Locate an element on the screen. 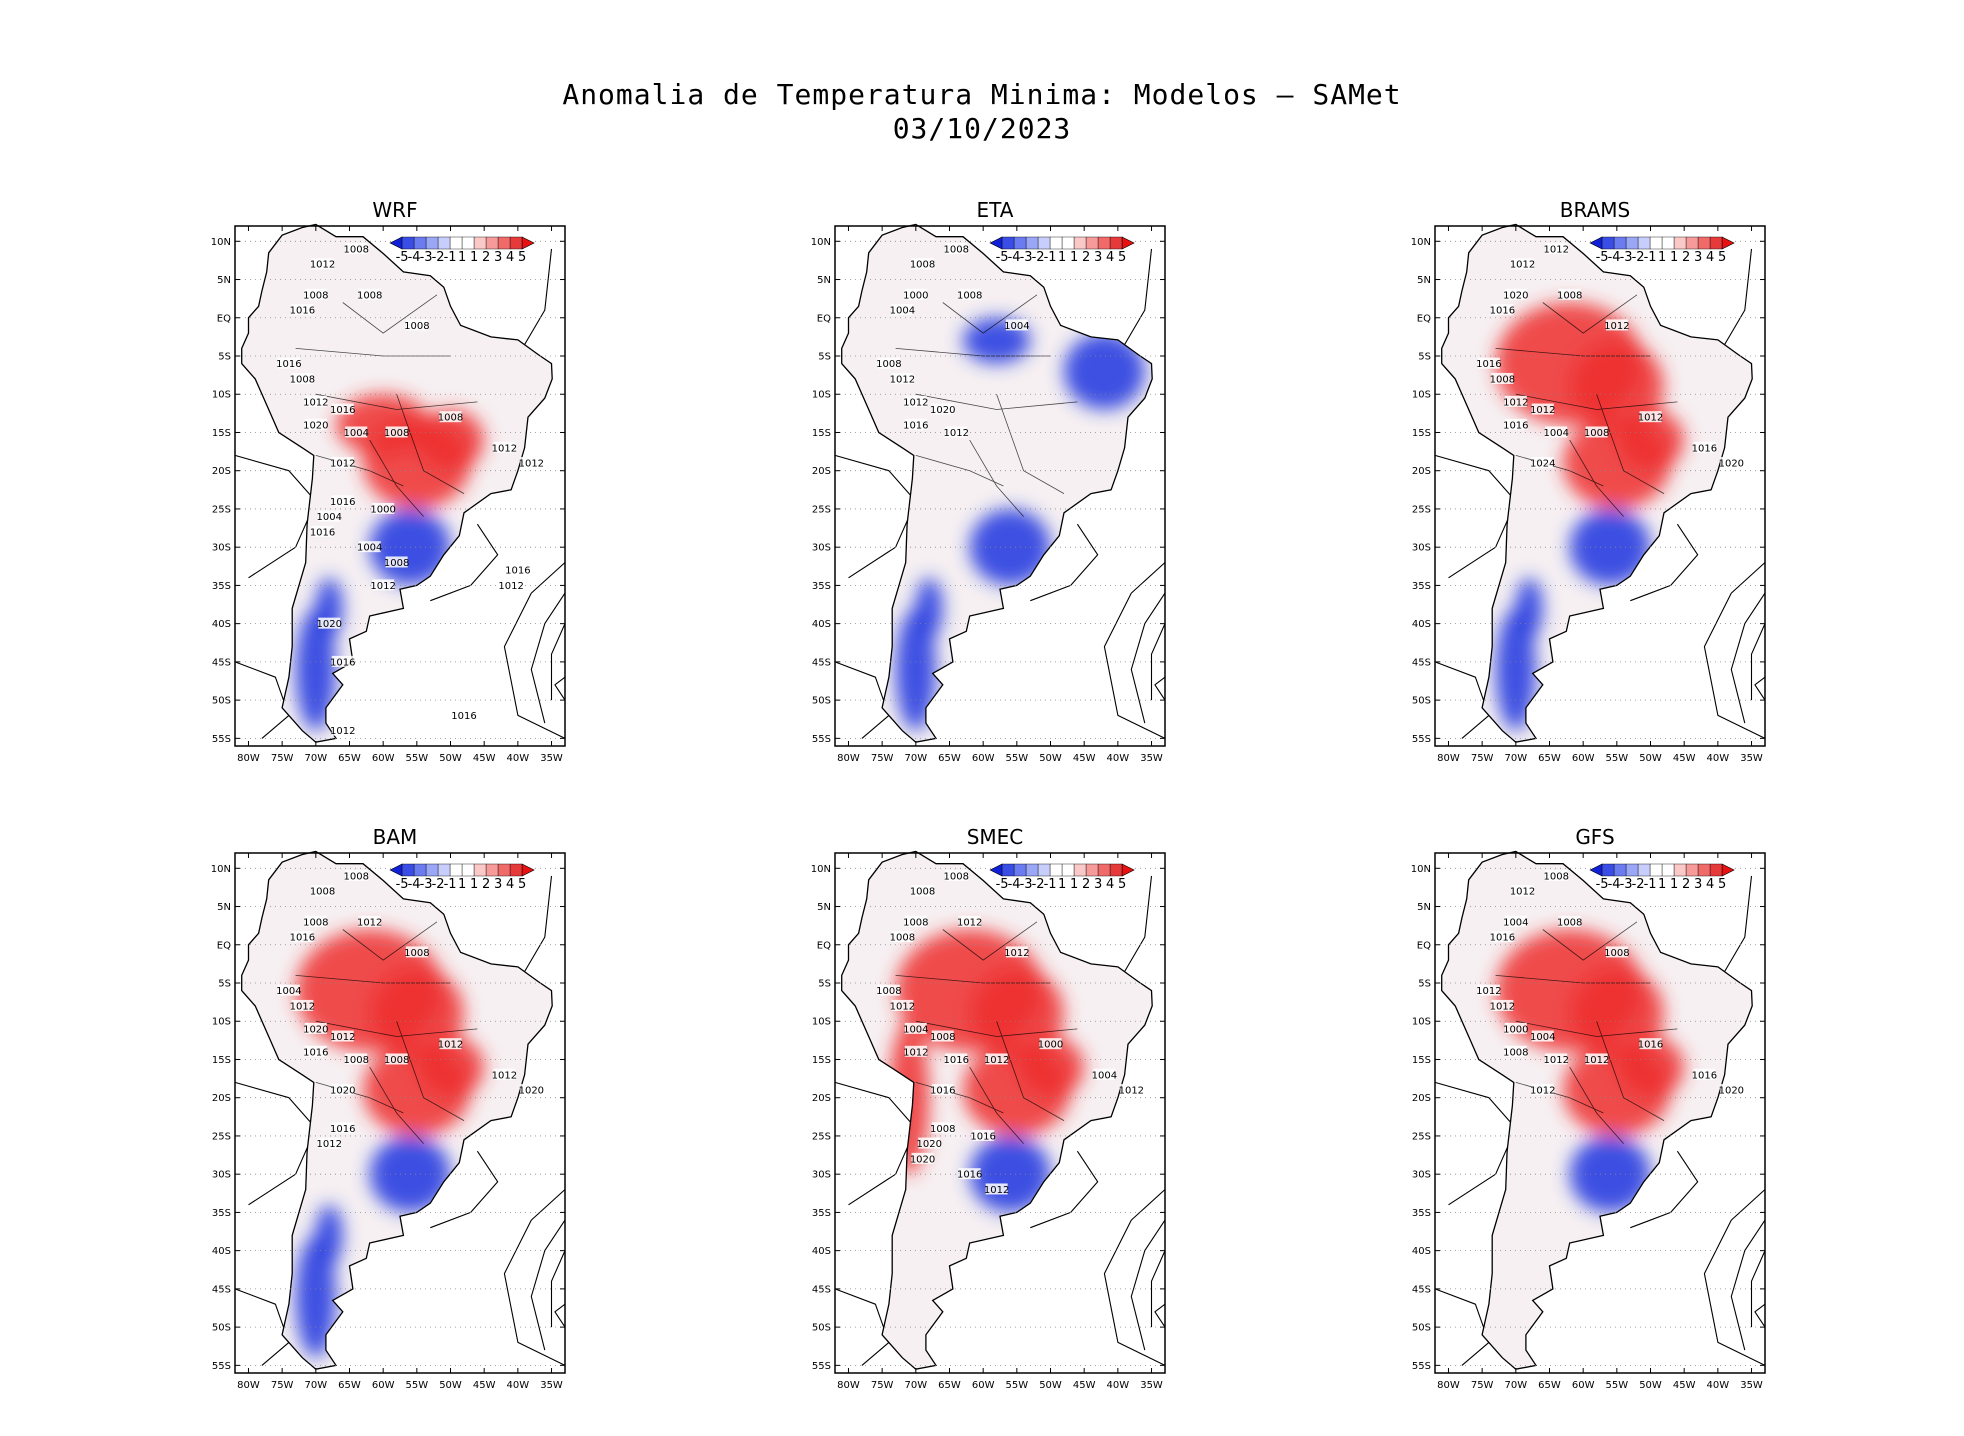 The image size is (1964, 1436). colorbar-label: -4 is located at coordinates (1614, 884).